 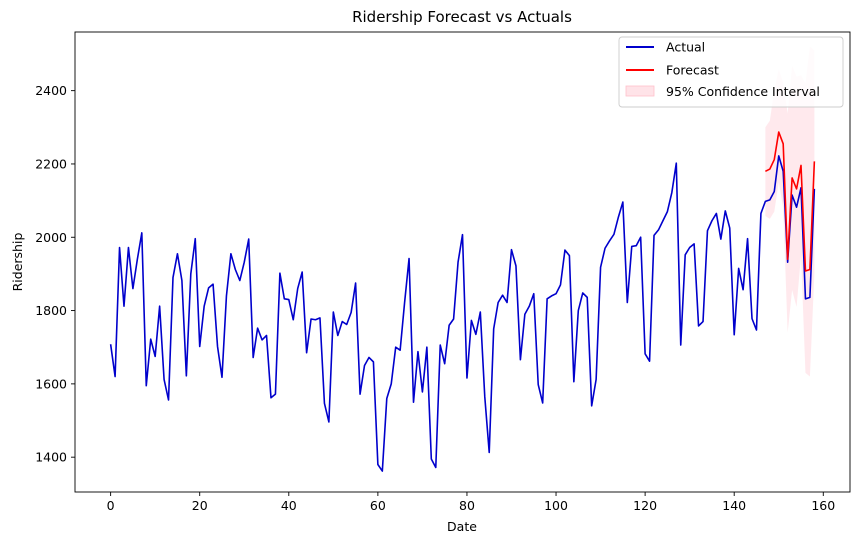 I want to click on legend-label-forecast: Forecast, so click(x=692, y=70).